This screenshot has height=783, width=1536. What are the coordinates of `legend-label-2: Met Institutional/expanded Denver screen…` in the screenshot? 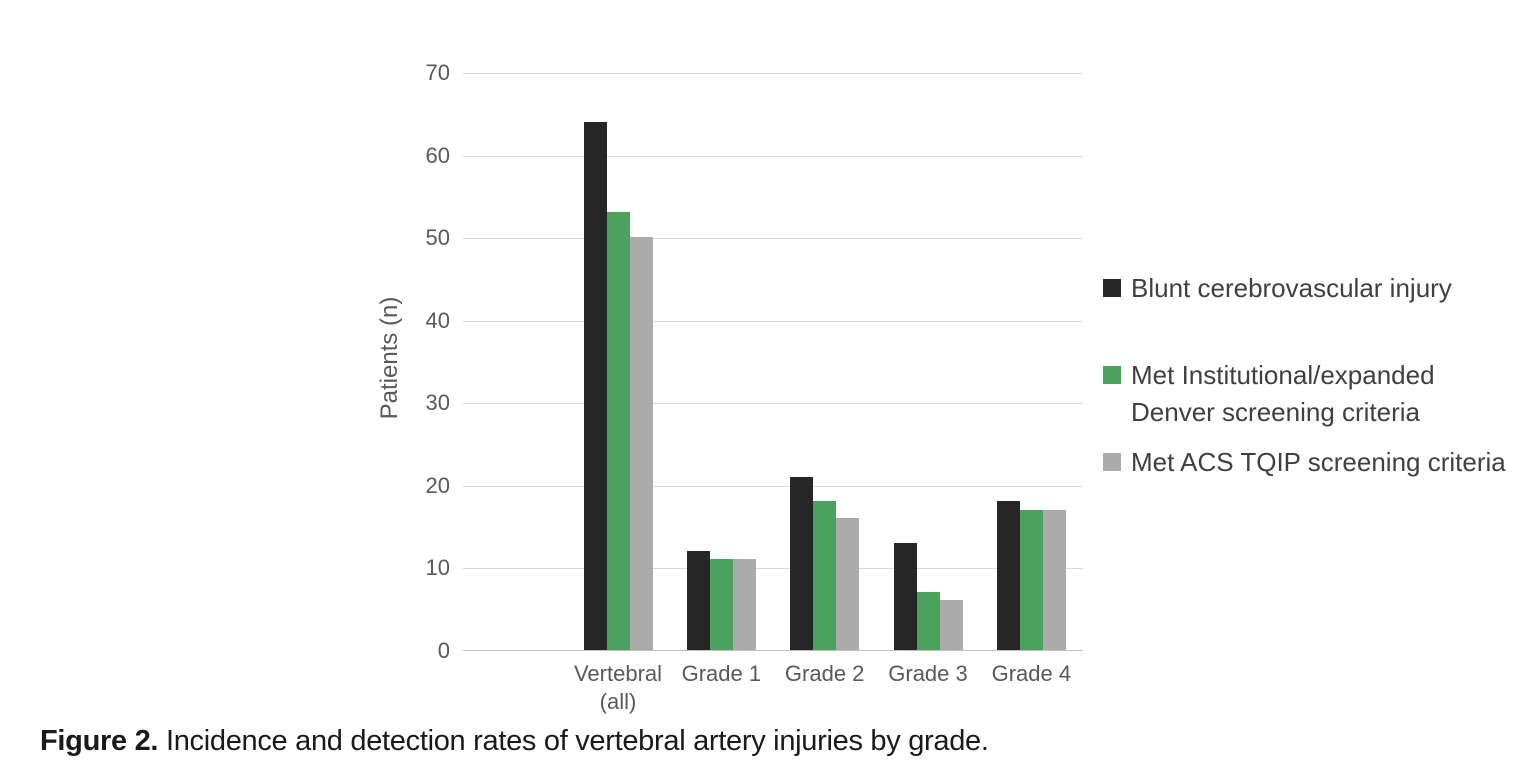 It's located at (1283, 393).